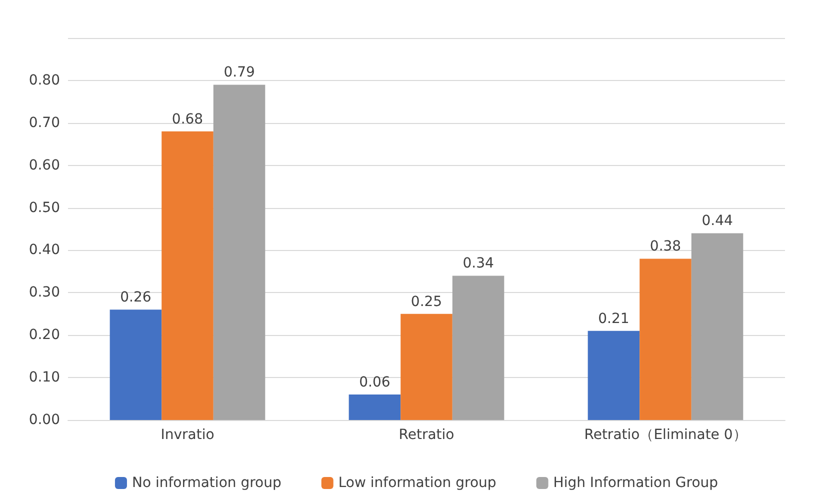 Image resolution: width=833 pixels, height=503 pixels. What do you see at coordinates (44, 165) in the screenshot?
I see `y-tick-label: 0.60` at bounding box center [44, 165].